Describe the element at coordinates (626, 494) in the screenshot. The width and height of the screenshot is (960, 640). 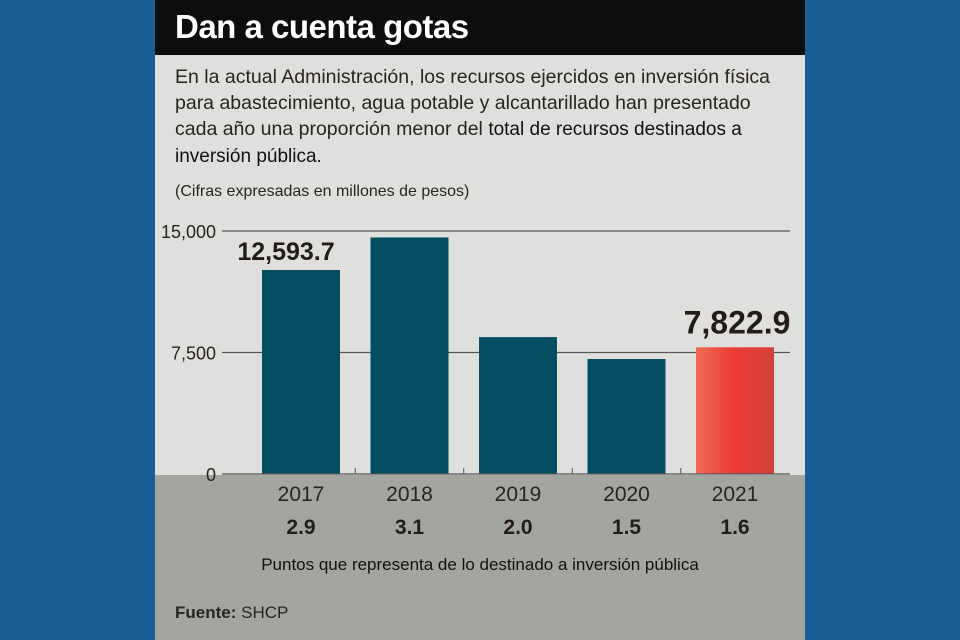
I see `x-tick-label: 2020` at that location.